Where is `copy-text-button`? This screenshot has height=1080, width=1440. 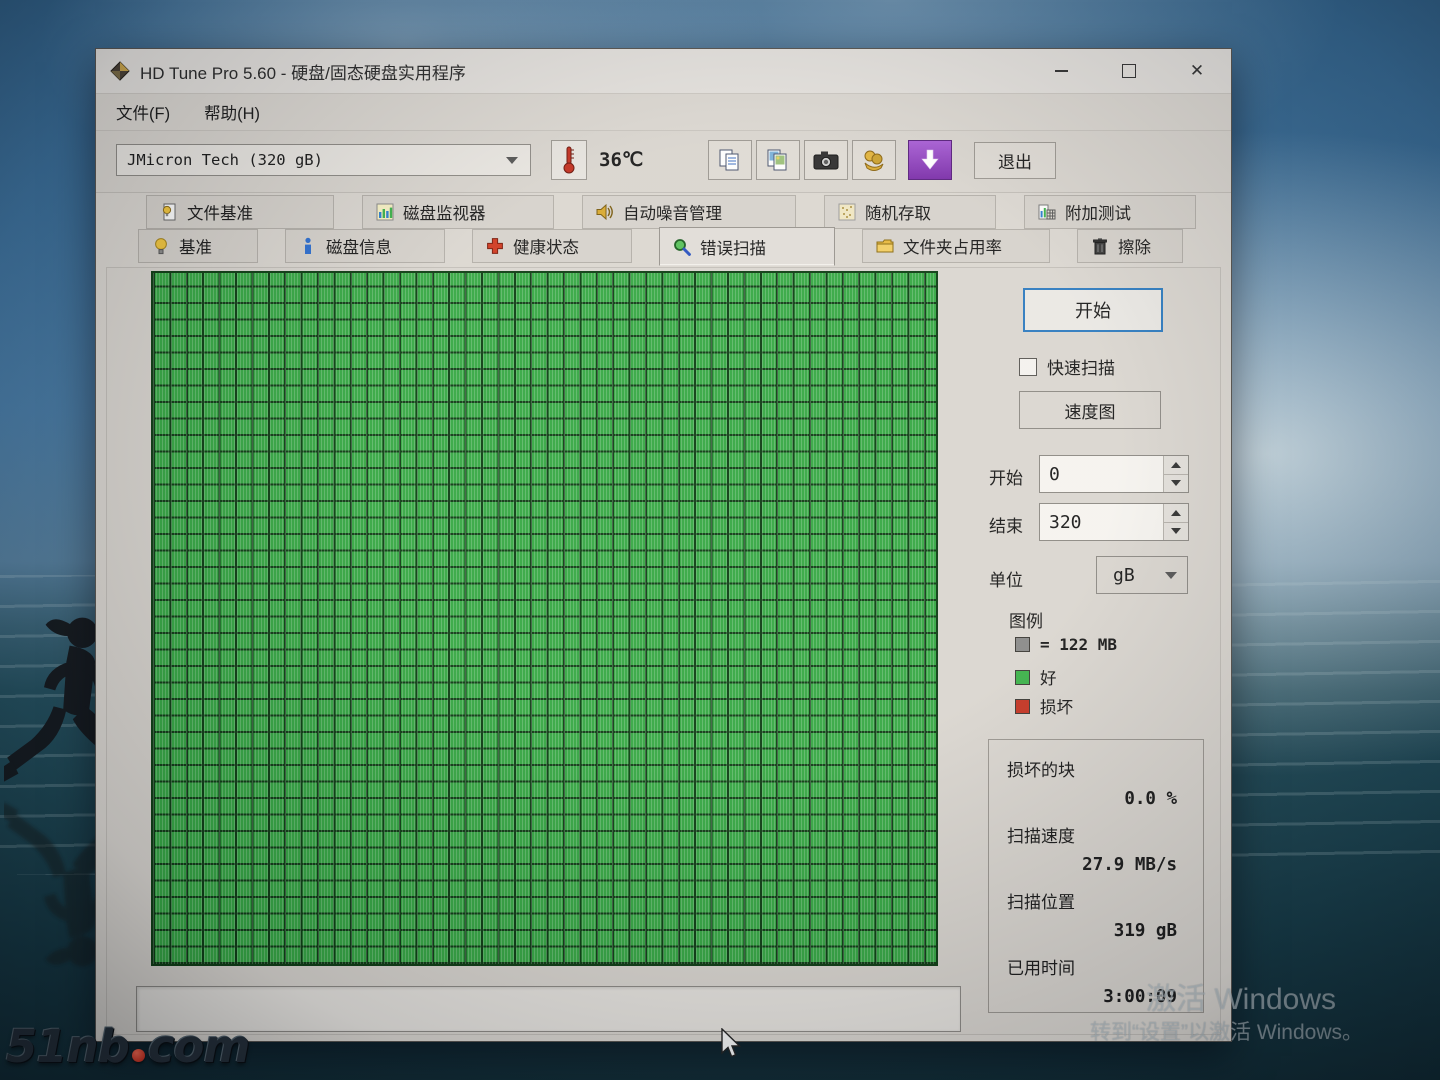
copy-text-button is located at coordinates (730, 160).